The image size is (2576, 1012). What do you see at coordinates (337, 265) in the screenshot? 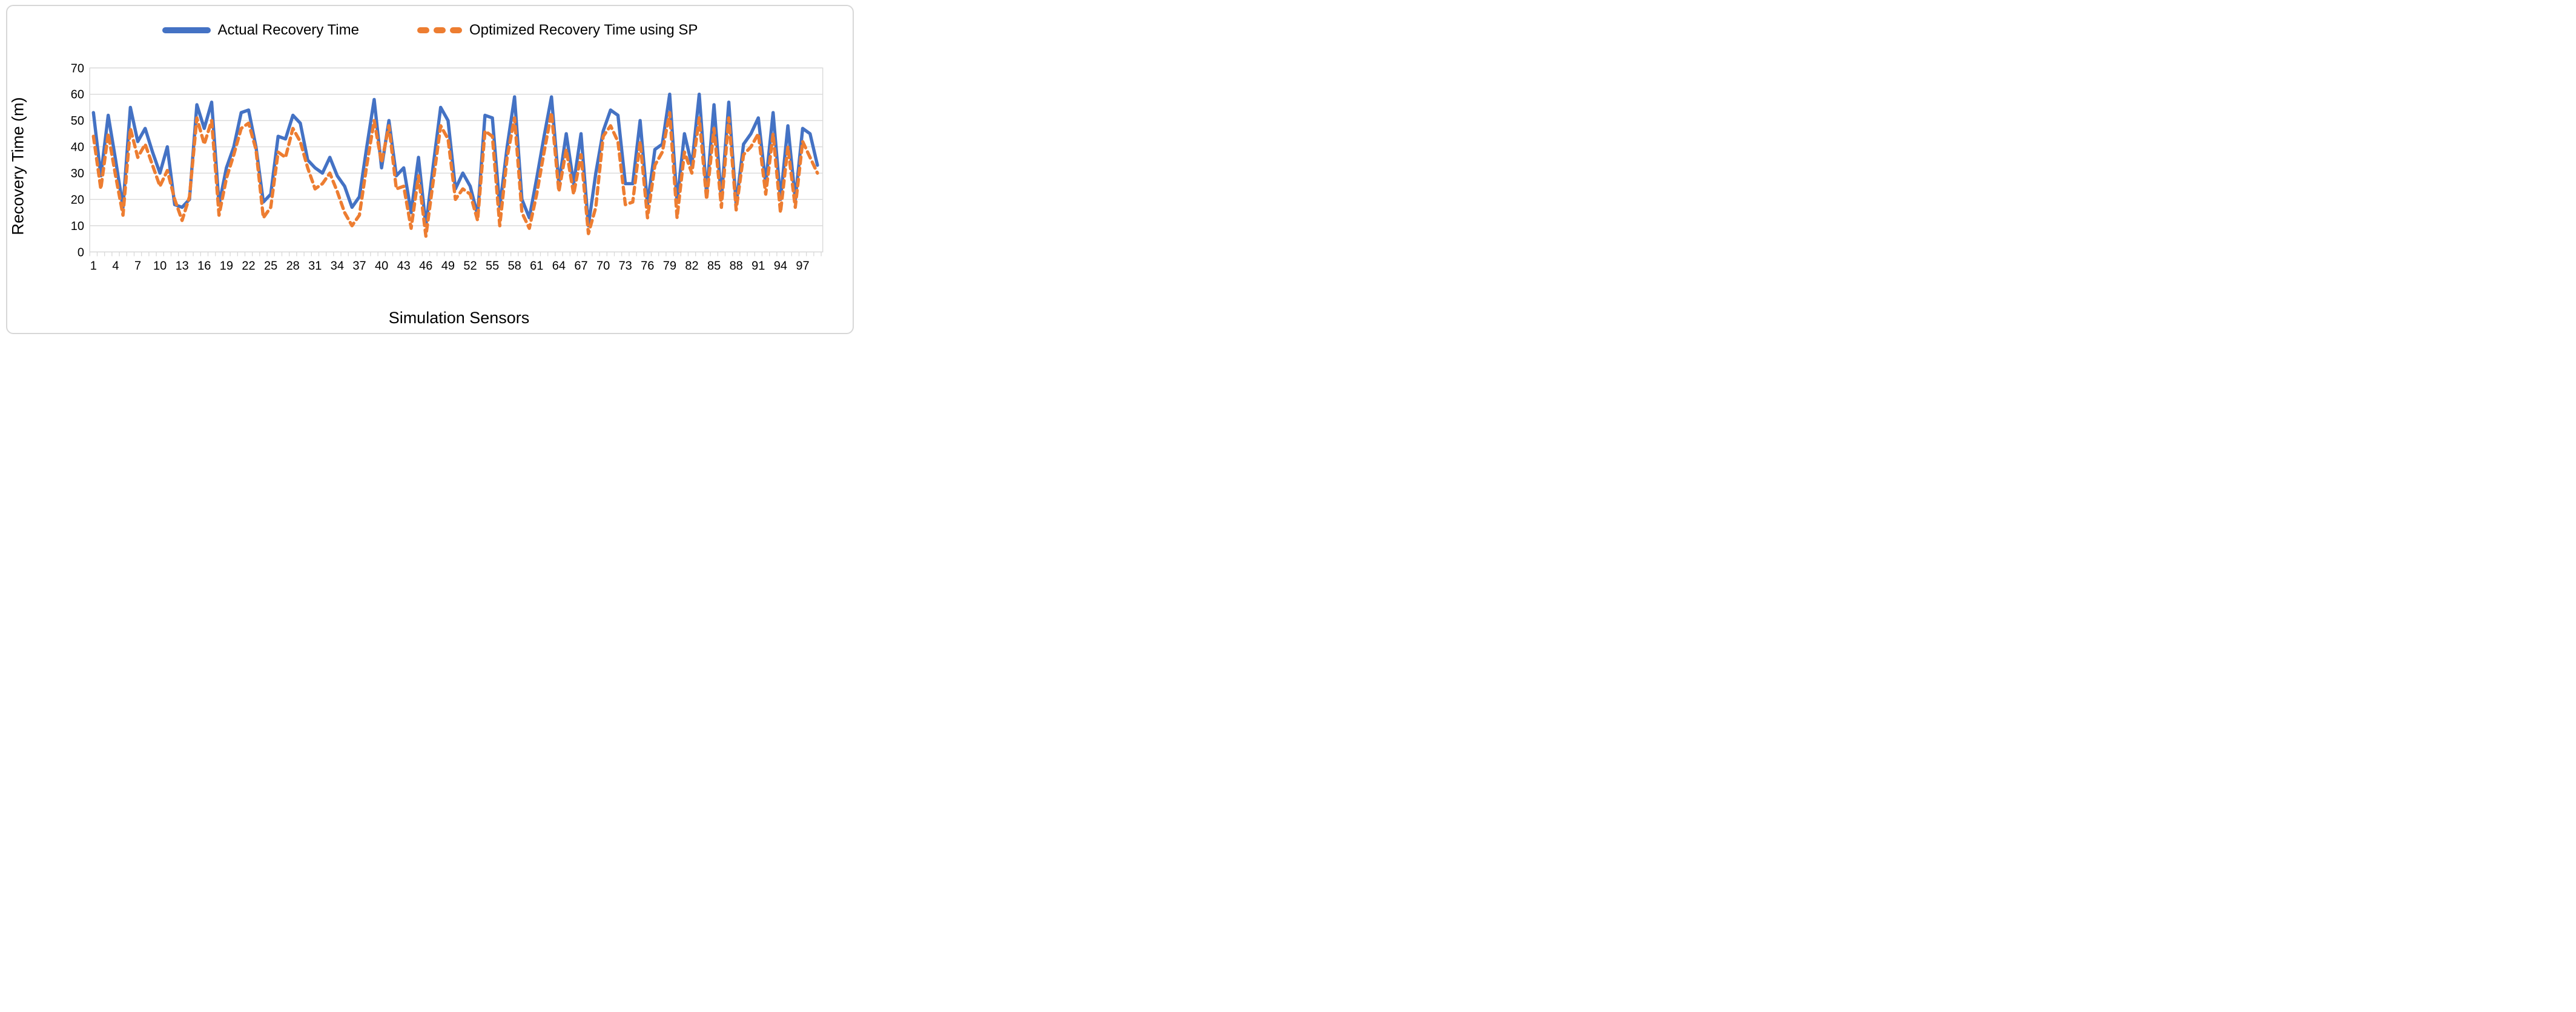
I see `svg-text: 34` at bounding box center [337, 265].